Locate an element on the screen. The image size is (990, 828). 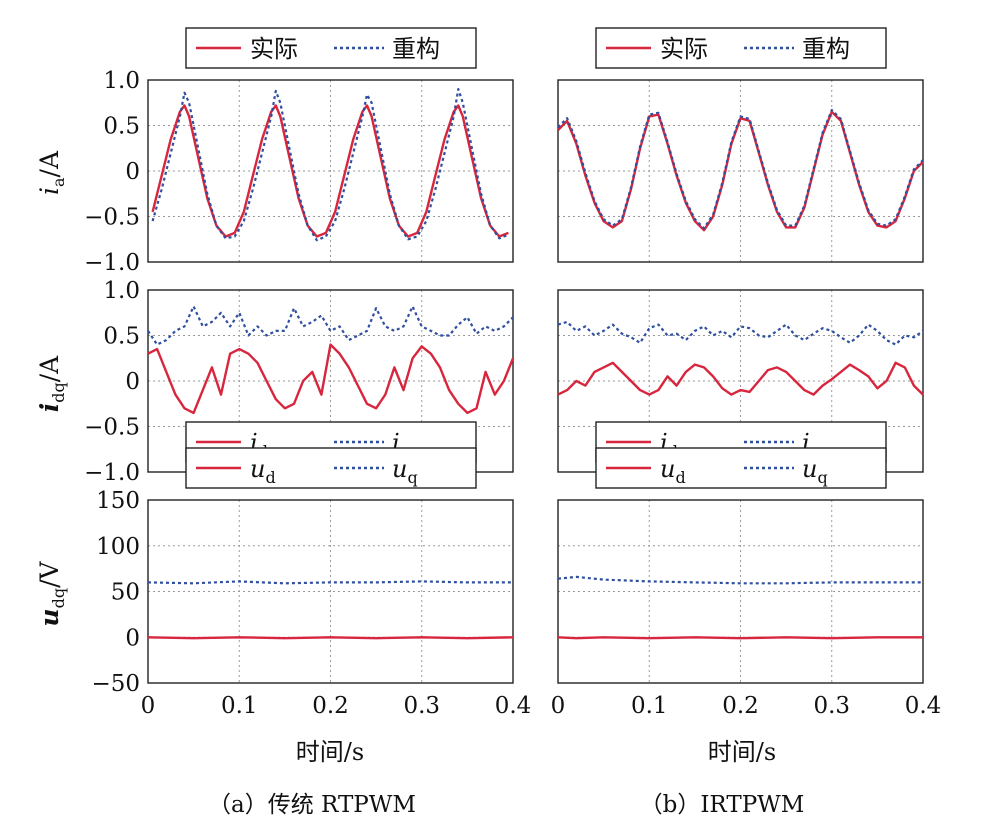
ytick-label: 50 is located at coordinates (125, 593).